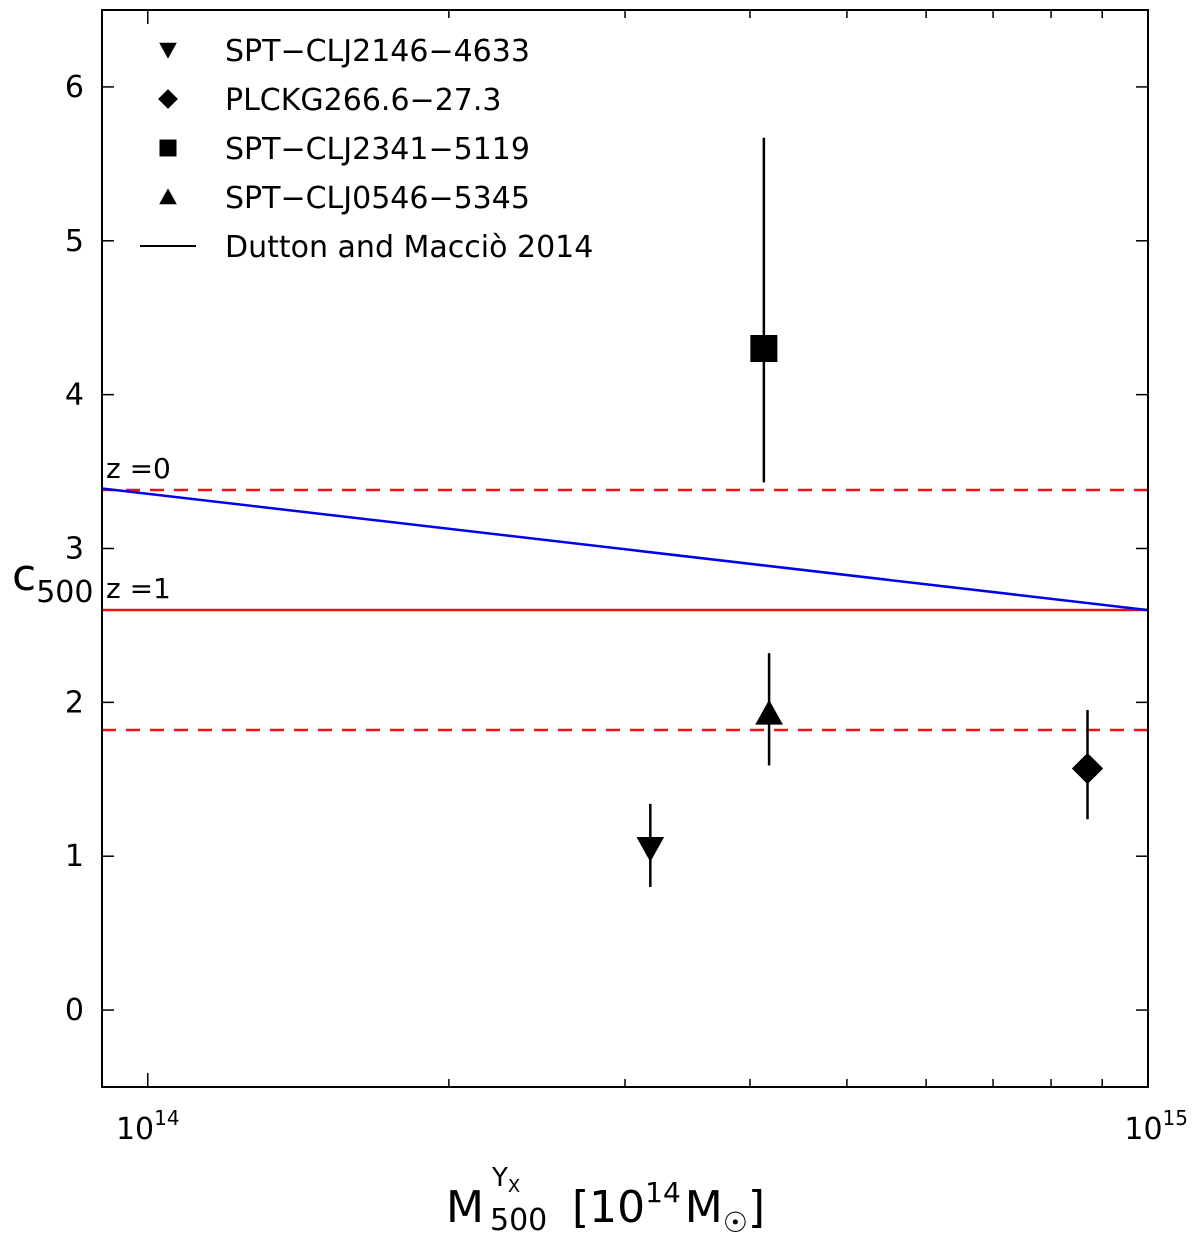 Image resolution: width=1200 pixels, height=1237 pixels. I want to click on x-axis-title-subscript: 500, so click(518, 1220).